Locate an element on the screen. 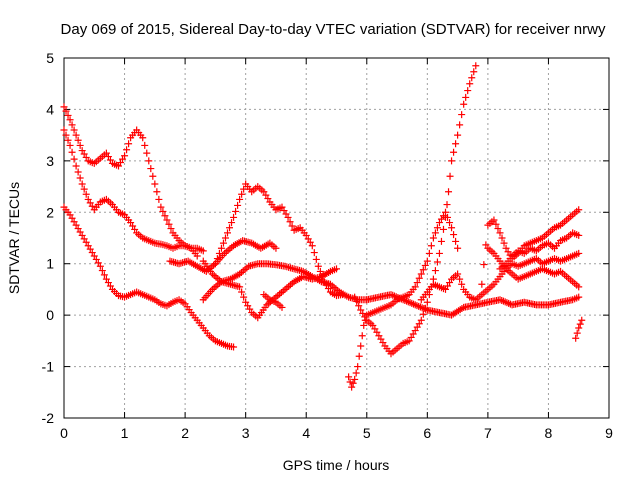 Image resolution: width=640 pixels, height=480 pixels. x-tick-label: 6 is located at coordinates (427, 433).